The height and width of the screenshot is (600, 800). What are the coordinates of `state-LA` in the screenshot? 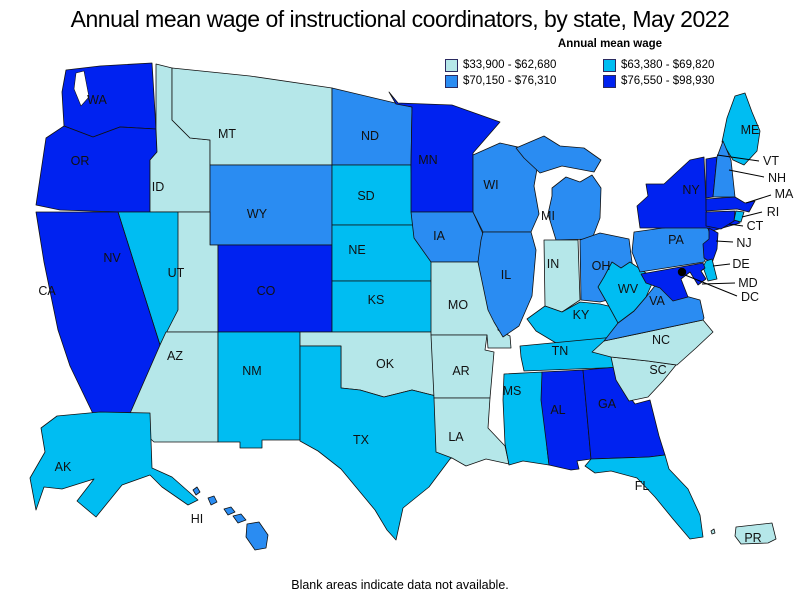 It's located at (471, 432).